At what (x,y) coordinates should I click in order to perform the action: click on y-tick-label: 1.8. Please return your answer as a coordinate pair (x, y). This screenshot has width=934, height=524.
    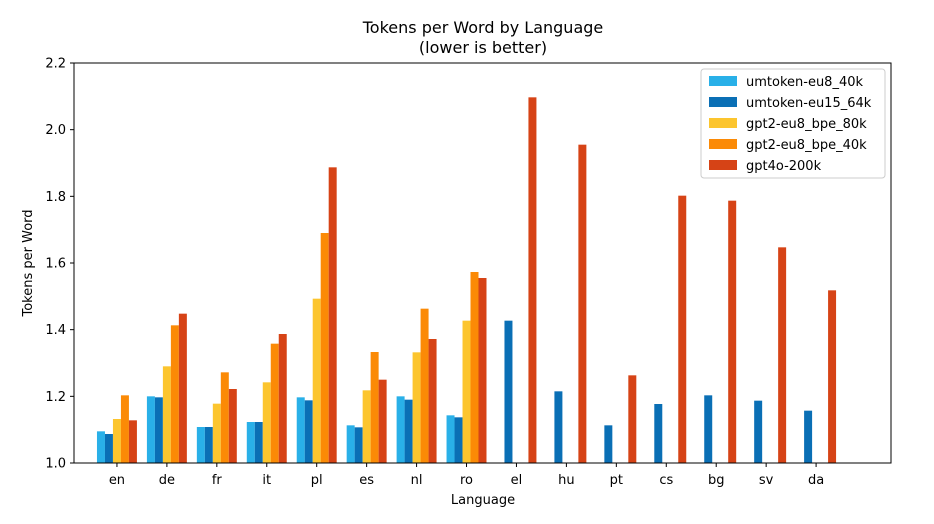
    Looking at the image, I should click on (55, 197).